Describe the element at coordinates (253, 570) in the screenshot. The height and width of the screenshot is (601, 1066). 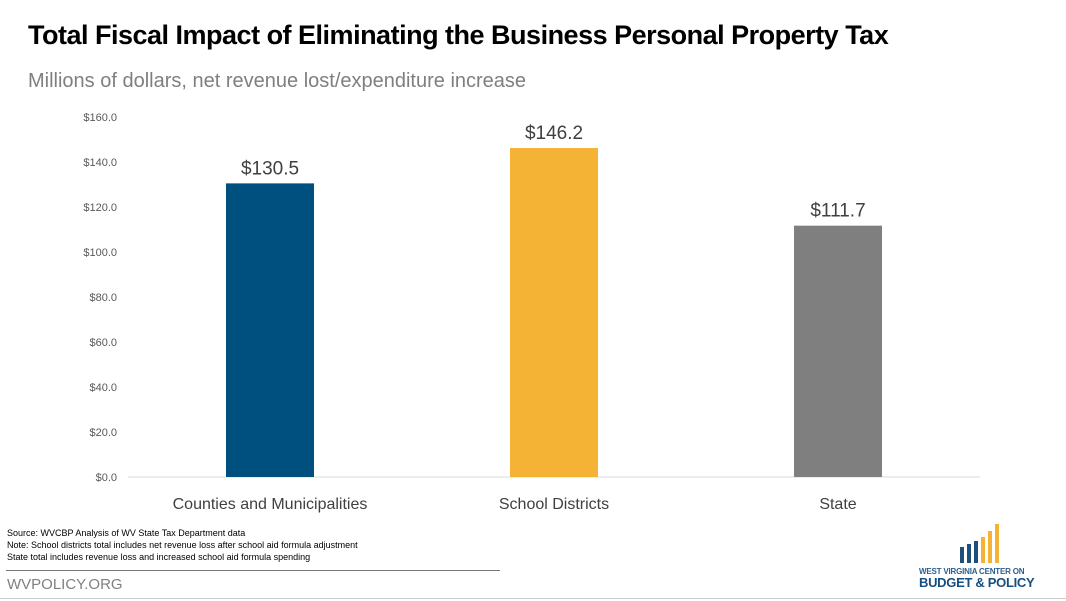
I see `footer-divider` at that location.